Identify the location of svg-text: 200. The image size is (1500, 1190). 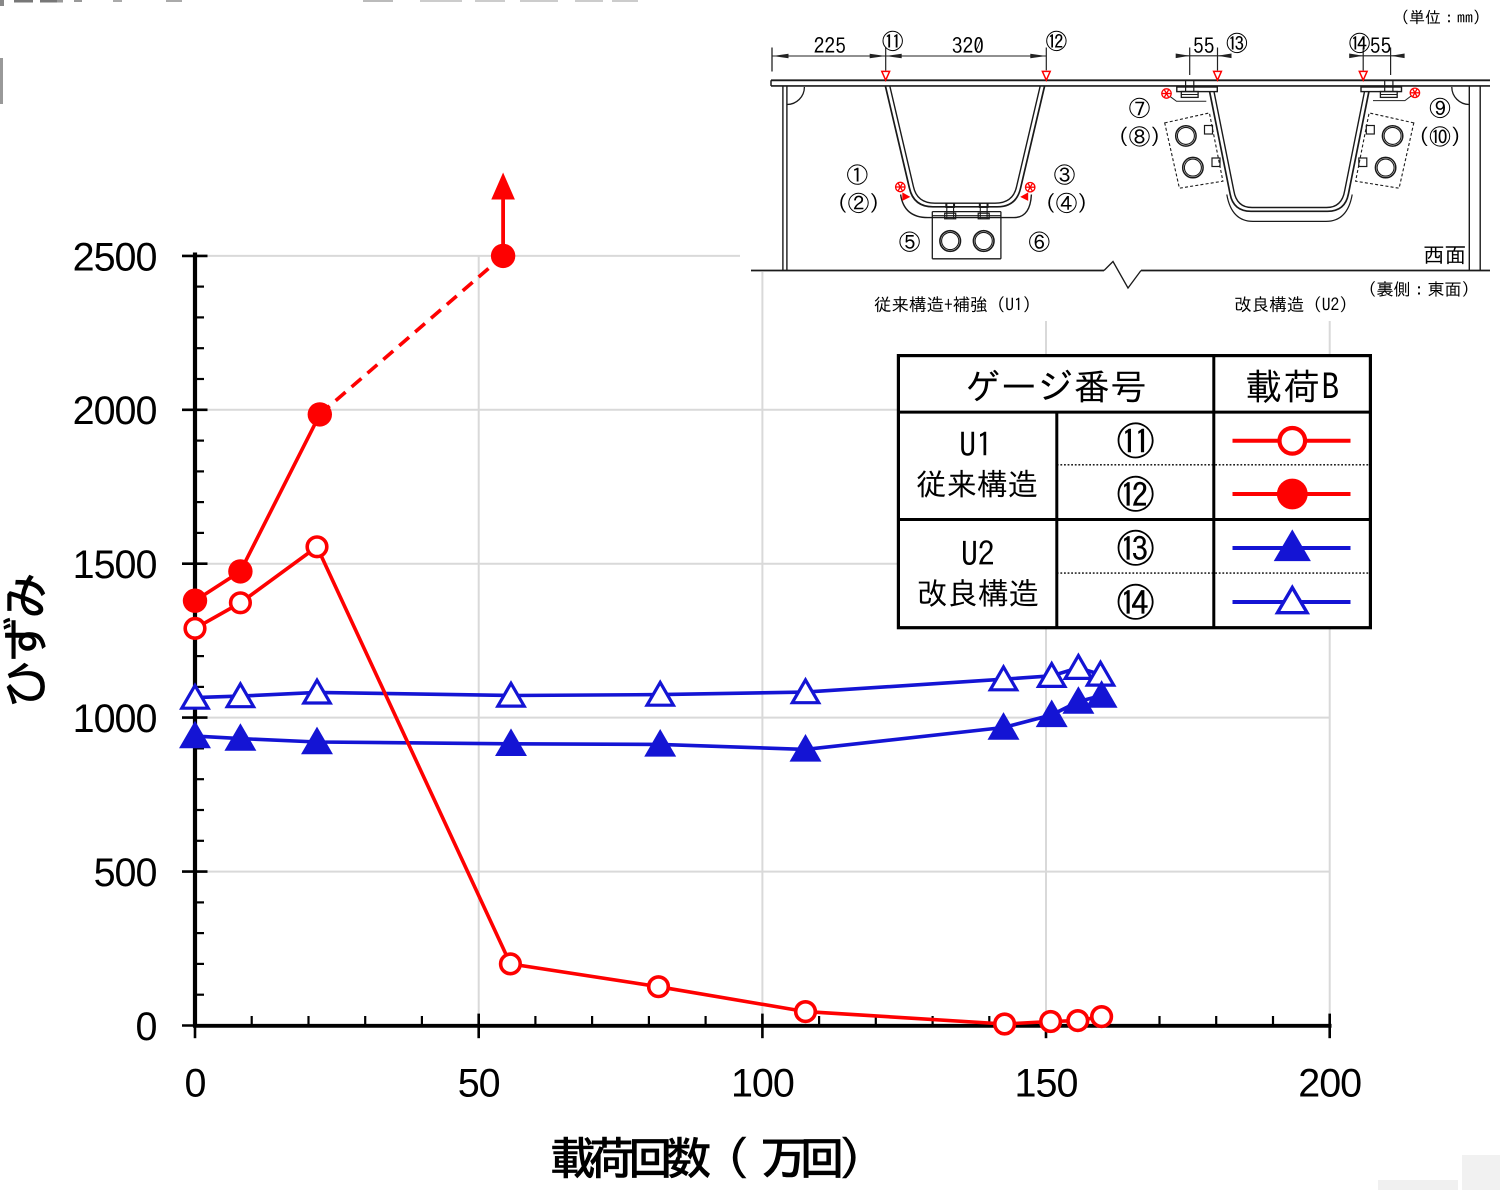
(1329, 1083).